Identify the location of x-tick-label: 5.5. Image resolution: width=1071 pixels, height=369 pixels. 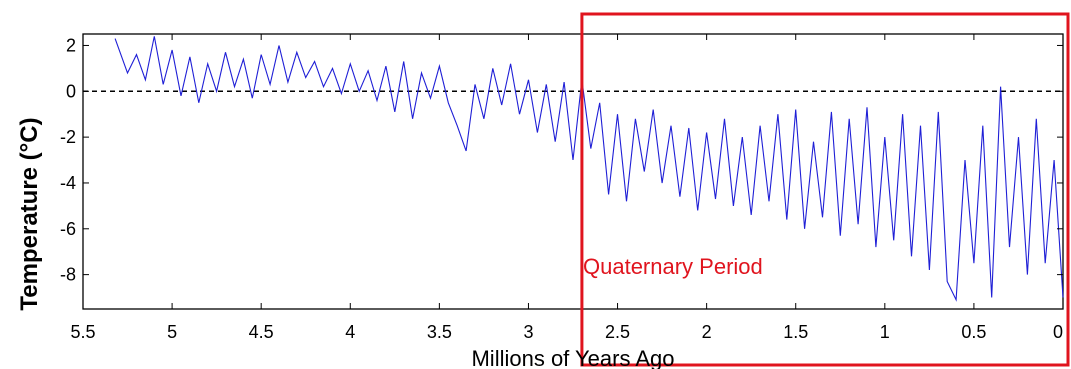
(82, 332).